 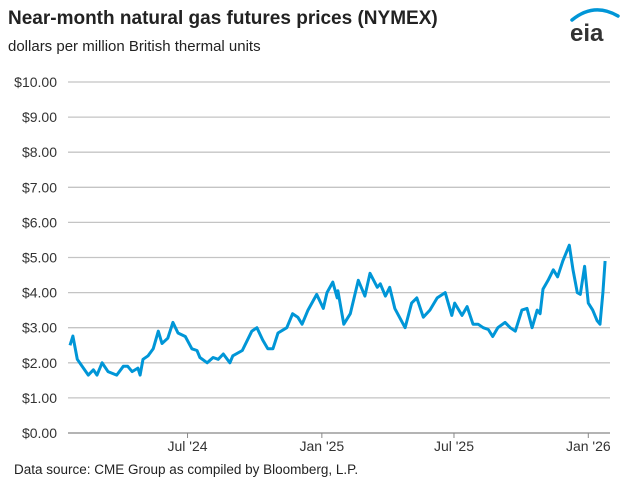 What do you see at coordinates (35, 82) in the screenshot?
I see `y-tick-label: $10.00` at bounding box center [35, 82].